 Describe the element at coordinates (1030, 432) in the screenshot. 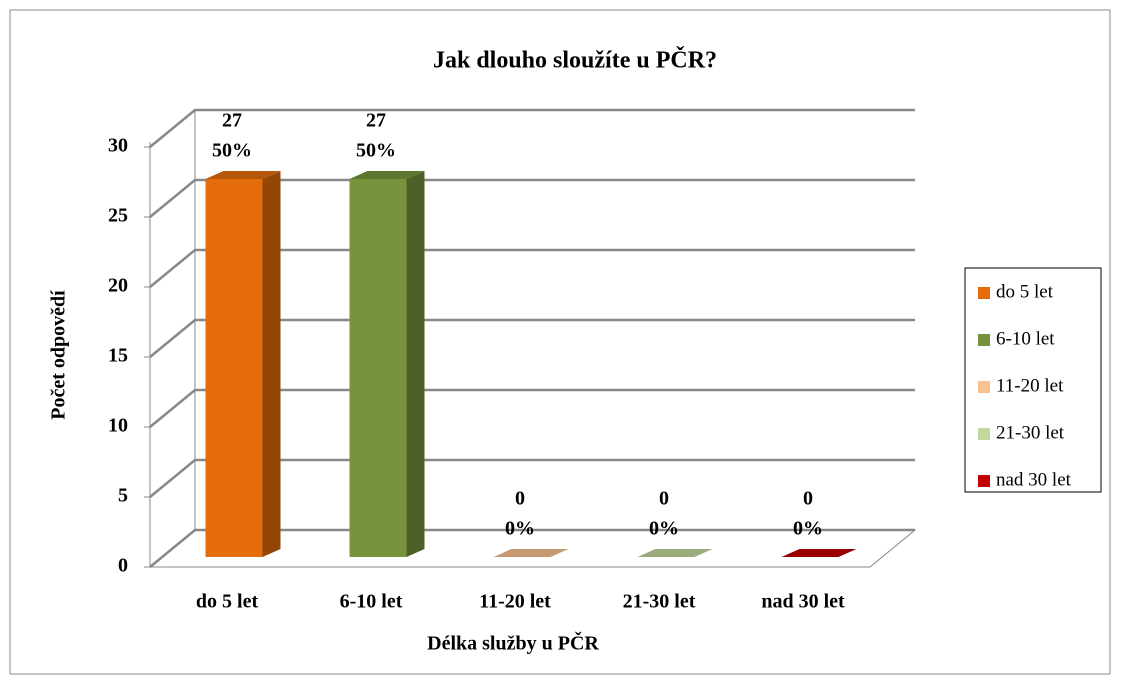

I see `legend-label: 21-30 let` at that location.